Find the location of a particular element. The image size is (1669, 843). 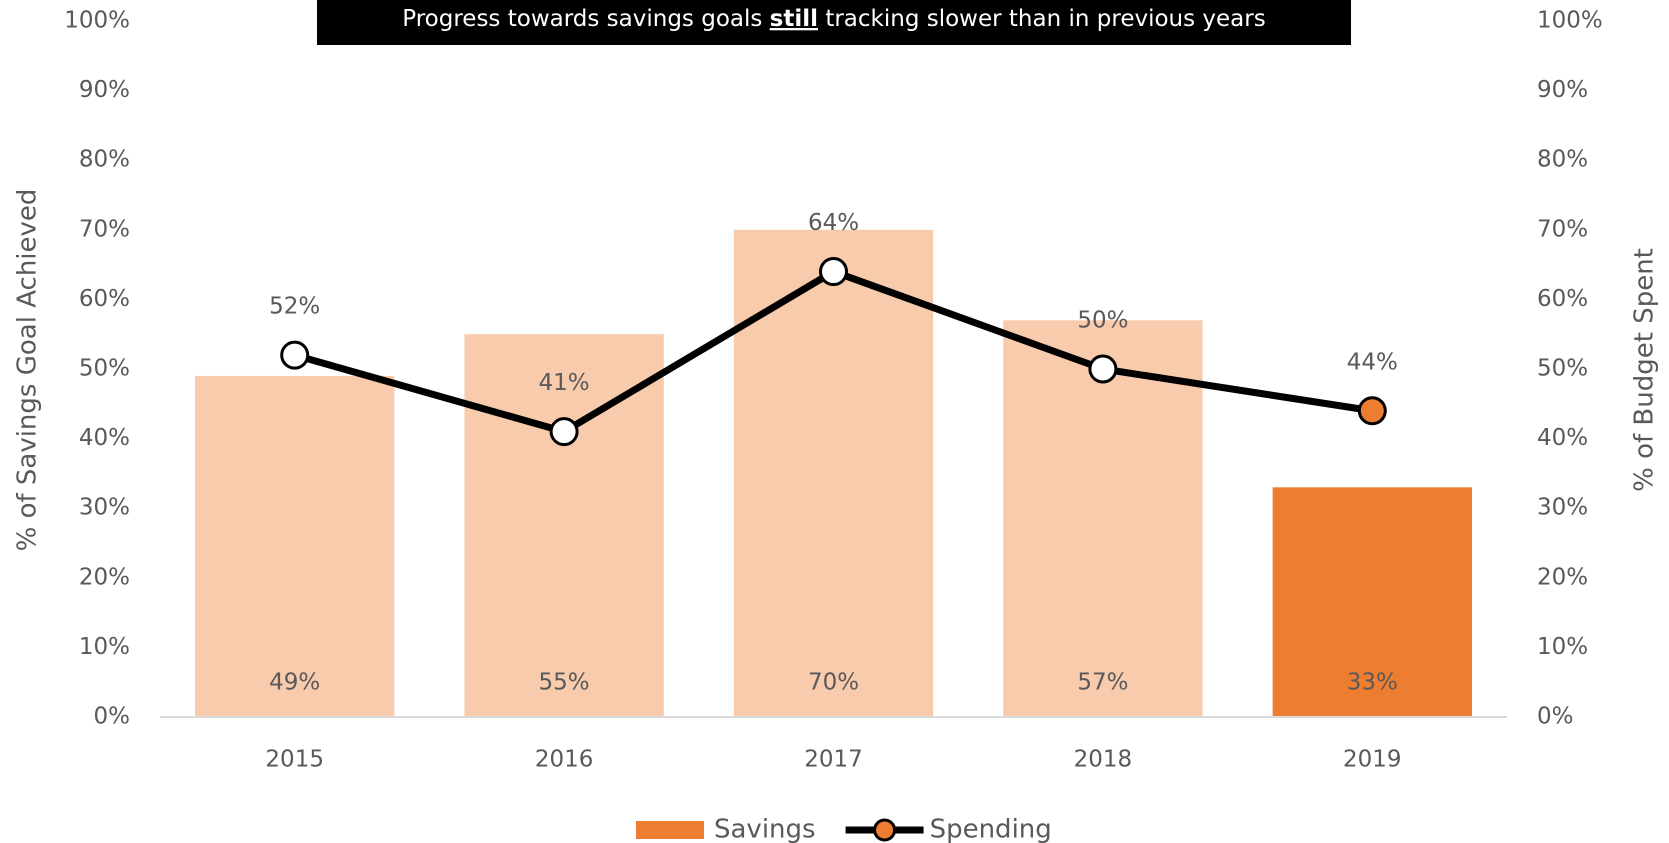

title-part: Progress towards savings goals is located at coordinates (585, 19).